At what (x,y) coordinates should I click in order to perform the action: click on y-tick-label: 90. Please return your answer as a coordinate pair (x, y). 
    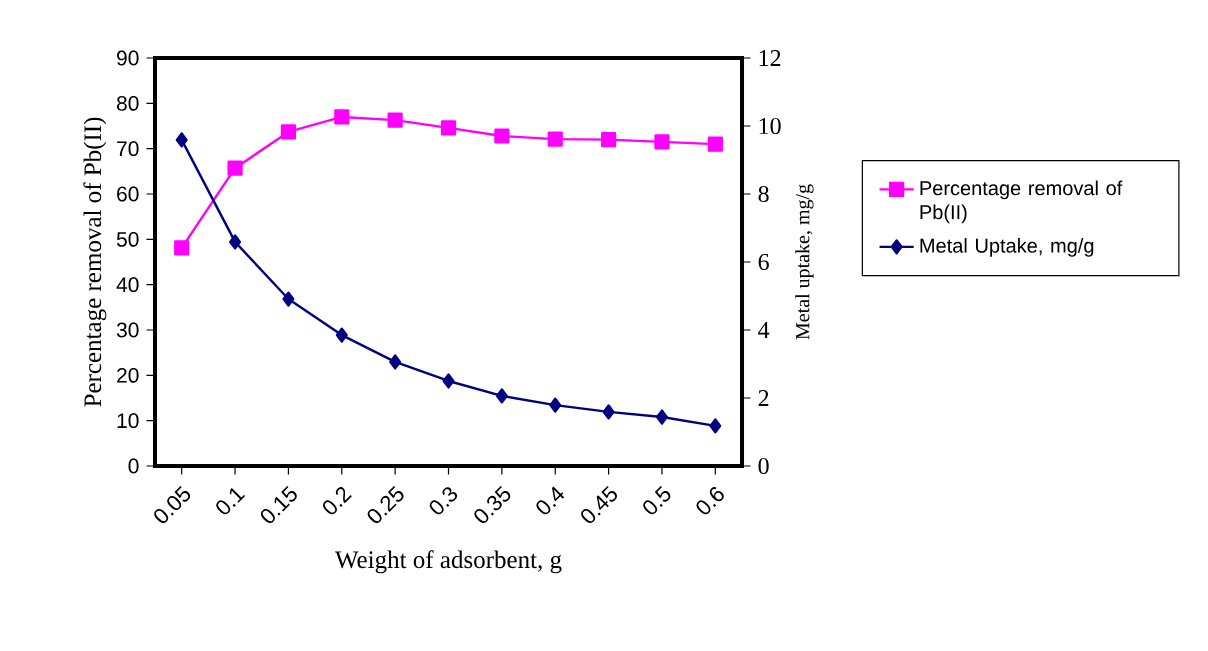
    Looking at the image, I should click on (128, 58).